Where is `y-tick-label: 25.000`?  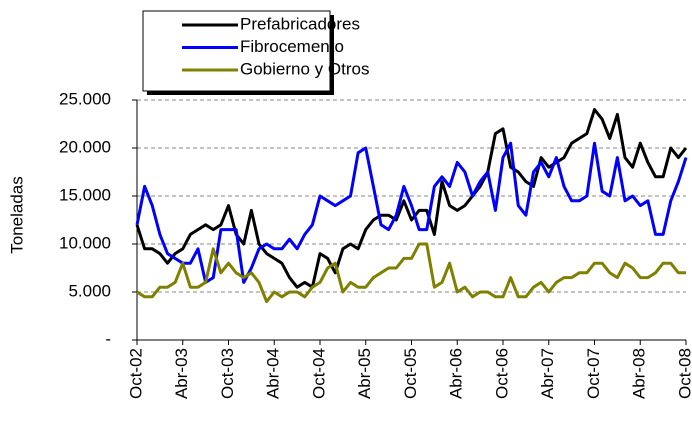 y-tick-label: 25.000 is located at coordinates (85, 98).